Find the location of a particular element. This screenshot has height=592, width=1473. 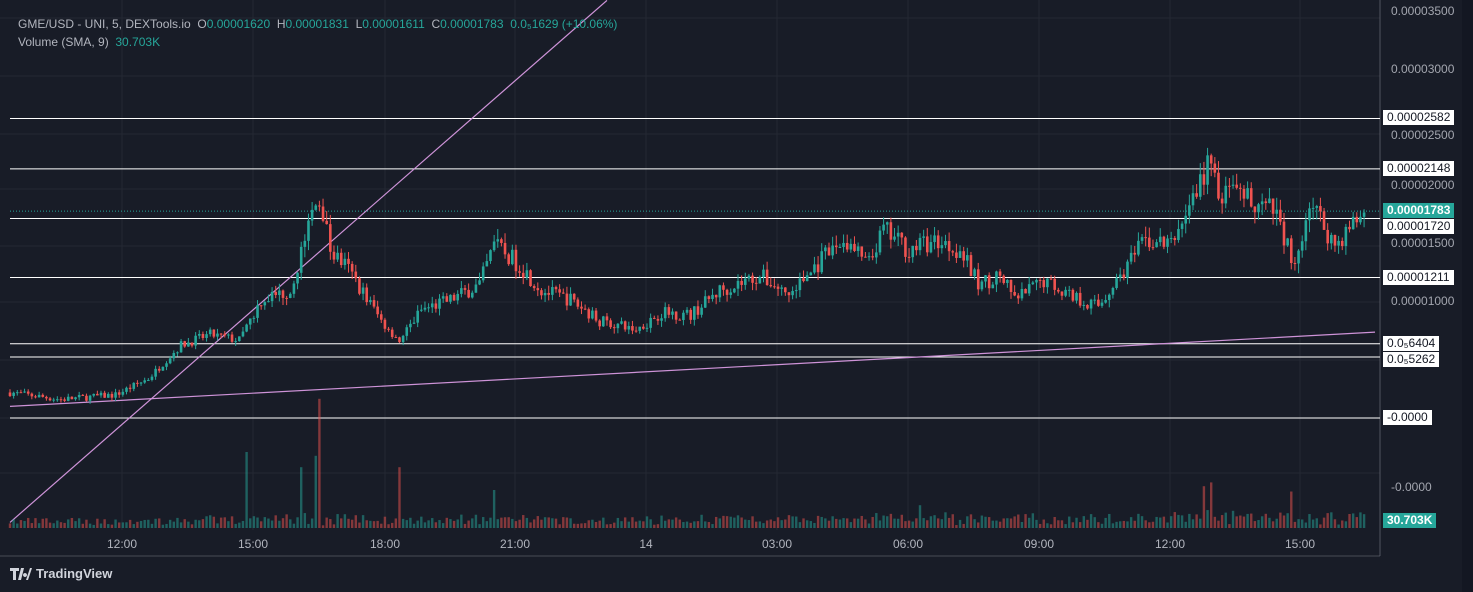

time-axis-label: 06:00 is located at coordinates (908, 544).